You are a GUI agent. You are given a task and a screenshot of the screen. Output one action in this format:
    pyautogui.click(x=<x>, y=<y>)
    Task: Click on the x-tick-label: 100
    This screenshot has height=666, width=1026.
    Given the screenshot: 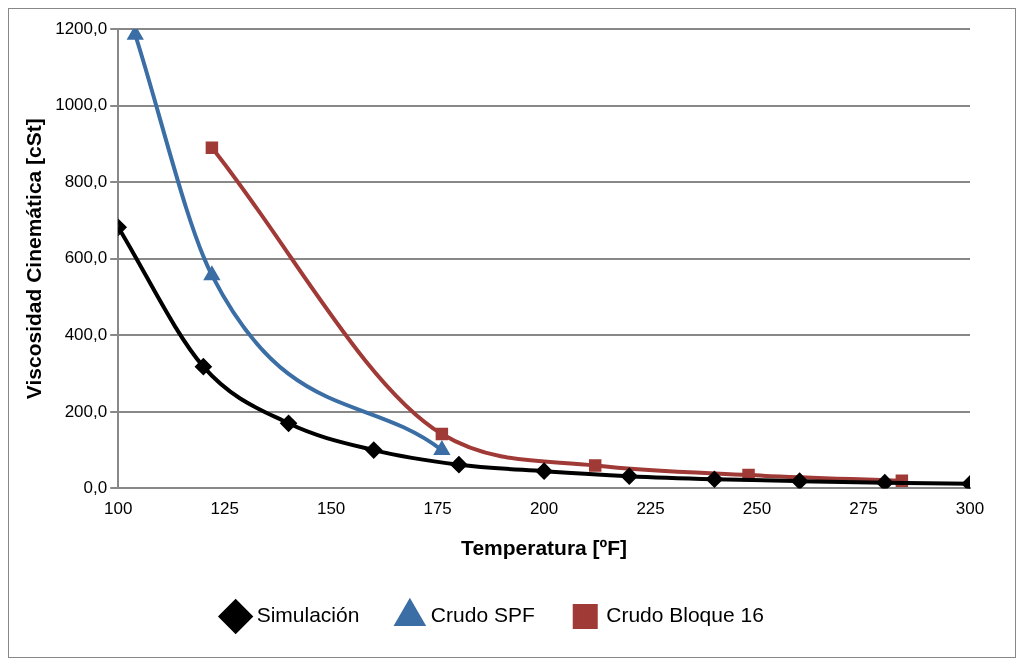 What is the action you would take?
    pyautogui.click(x=118, y=509)
    